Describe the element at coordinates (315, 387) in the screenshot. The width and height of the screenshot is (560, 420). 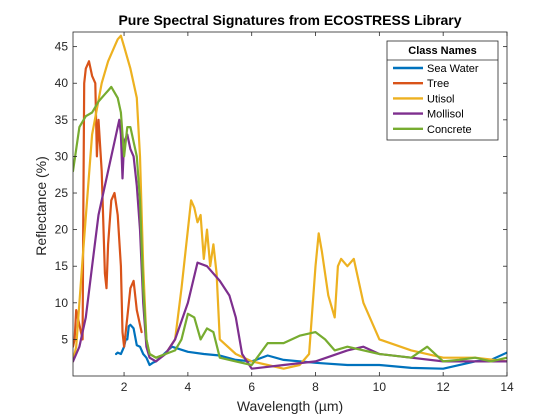
I see `x-tick-label: 8` at that location.